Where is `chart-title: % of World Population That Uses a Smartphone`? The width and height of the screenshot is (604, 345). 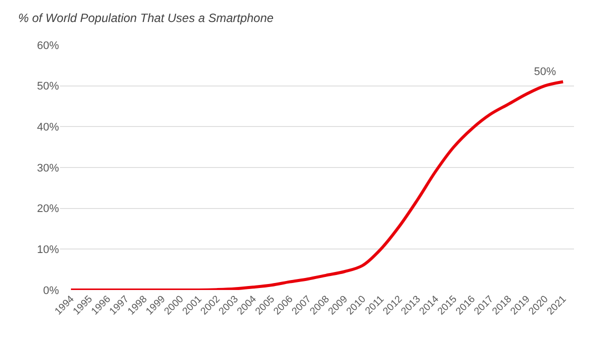 chart-title: % of World Population That Uses a Smartphone is located at coordinates (146, 18).